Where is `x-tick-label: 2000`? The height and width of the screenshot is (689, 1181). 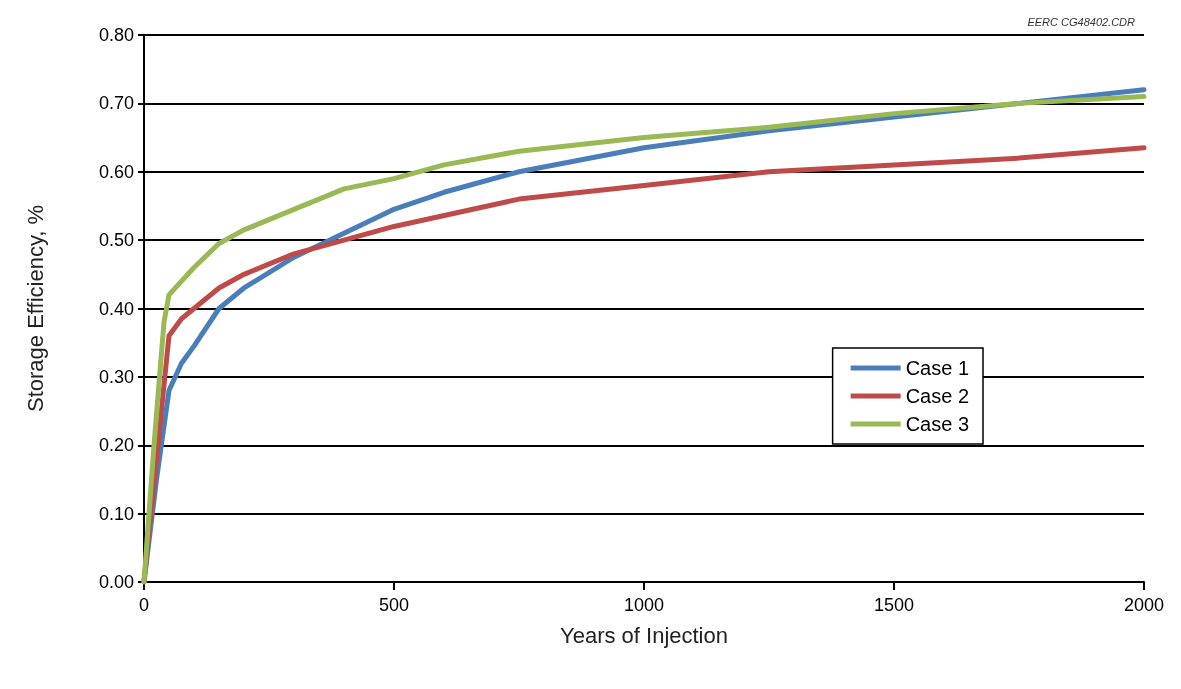
x-tick-label: 2000 is located at coordinates (1144, 605).